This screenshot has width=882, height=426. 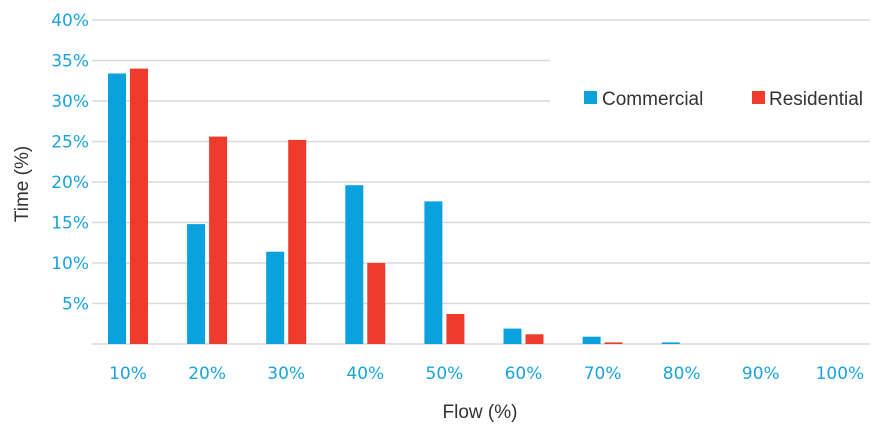 I want to click on x-tick-label: 60%, so click(x=524, y=374).